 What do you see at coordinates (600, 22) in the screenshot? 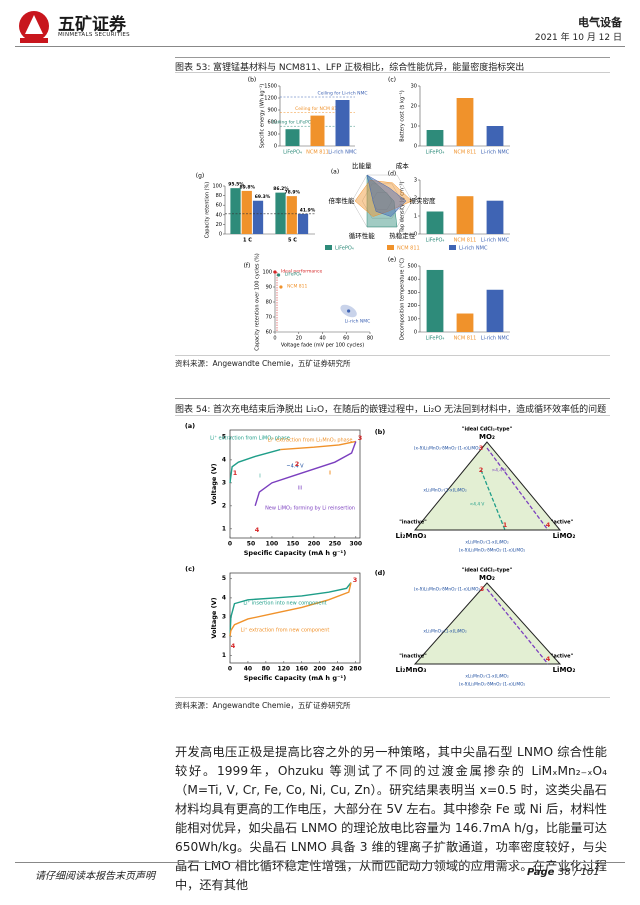
I see `sector: 电气设备` at bounding box center [600, 22].